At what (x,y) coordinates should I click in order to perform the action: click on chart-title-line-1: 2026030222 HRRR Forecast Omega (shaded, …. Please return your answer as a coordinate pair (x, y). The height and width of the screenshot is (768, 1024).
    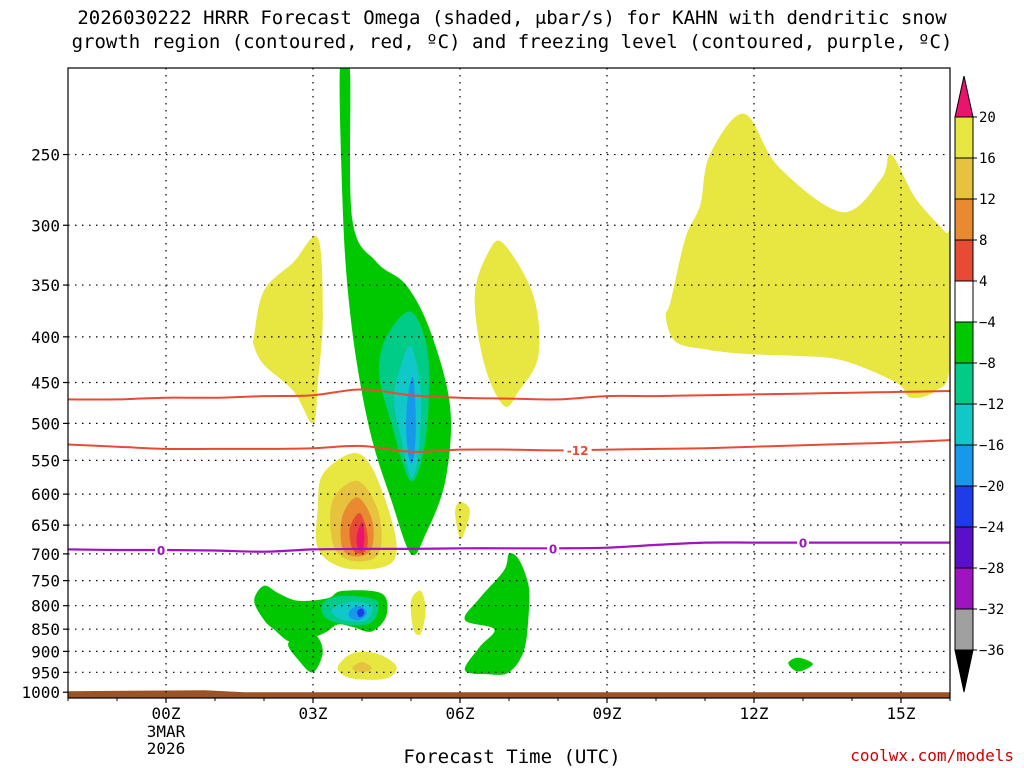
    Looking at the image, I should click on (512, 18).